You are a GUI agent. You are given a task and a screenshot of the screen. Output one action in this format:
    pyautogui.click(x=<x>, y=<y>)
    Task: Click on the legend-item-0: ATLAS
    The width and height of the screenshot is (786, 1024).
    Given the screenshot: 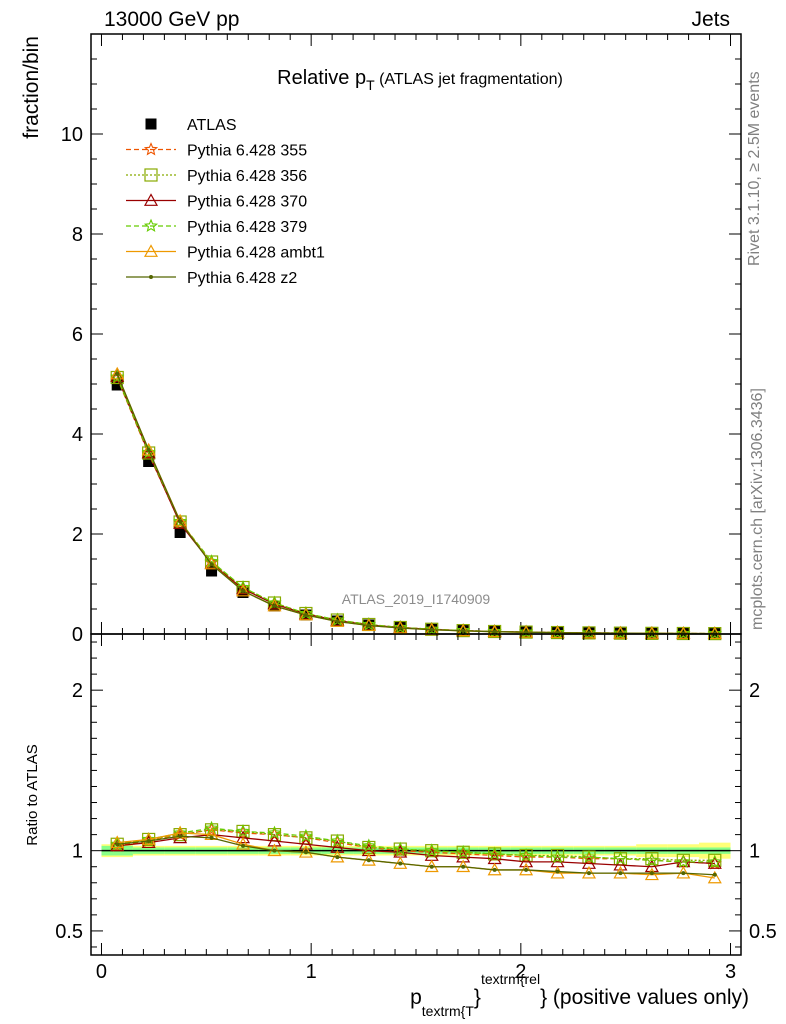 What is the action you would take?
    pyautogui.click(x=191, y=125)
    